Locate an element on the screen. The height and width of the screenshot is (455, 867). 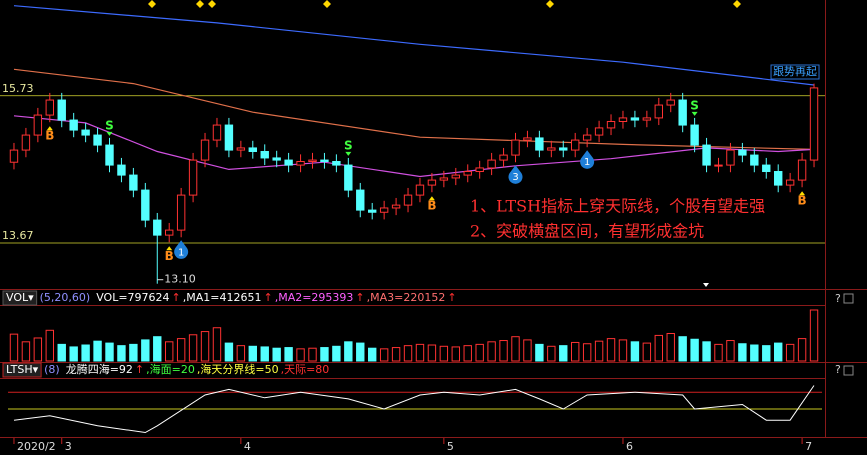
tag-label: 跟势再起 is located at coordinates (795, 71).